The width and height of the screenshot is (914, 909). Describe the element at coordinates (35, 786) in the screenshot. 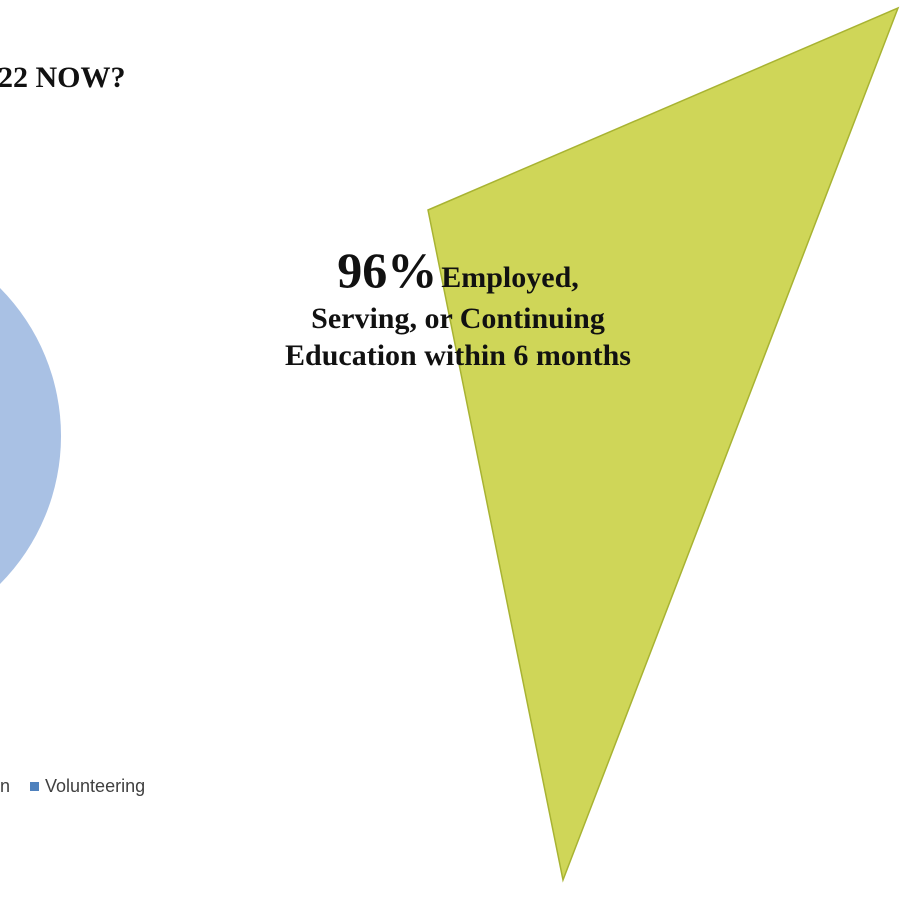

I see `legend-swatch-volunteering` at that location.